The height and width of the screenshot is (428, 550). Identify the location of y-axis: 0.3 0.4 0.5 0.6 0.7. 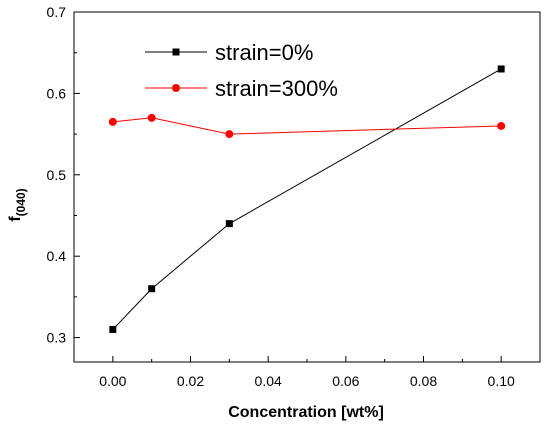
(63, 175).